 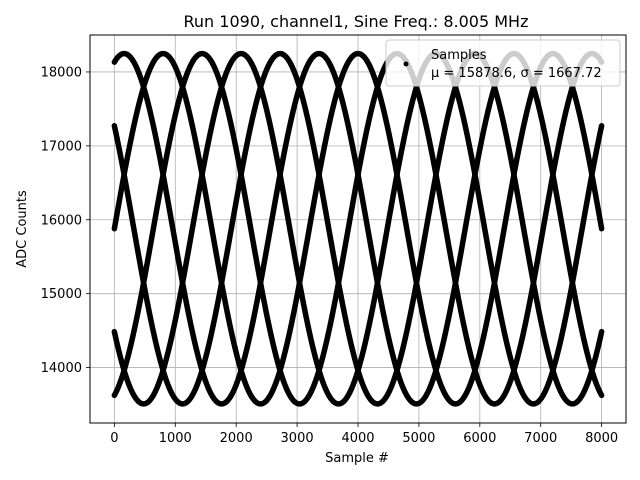 What do you see at coordinates (540, 438) in the screenshot?
I see `x-tick-label: 7000` at bounding box center [540, 438].